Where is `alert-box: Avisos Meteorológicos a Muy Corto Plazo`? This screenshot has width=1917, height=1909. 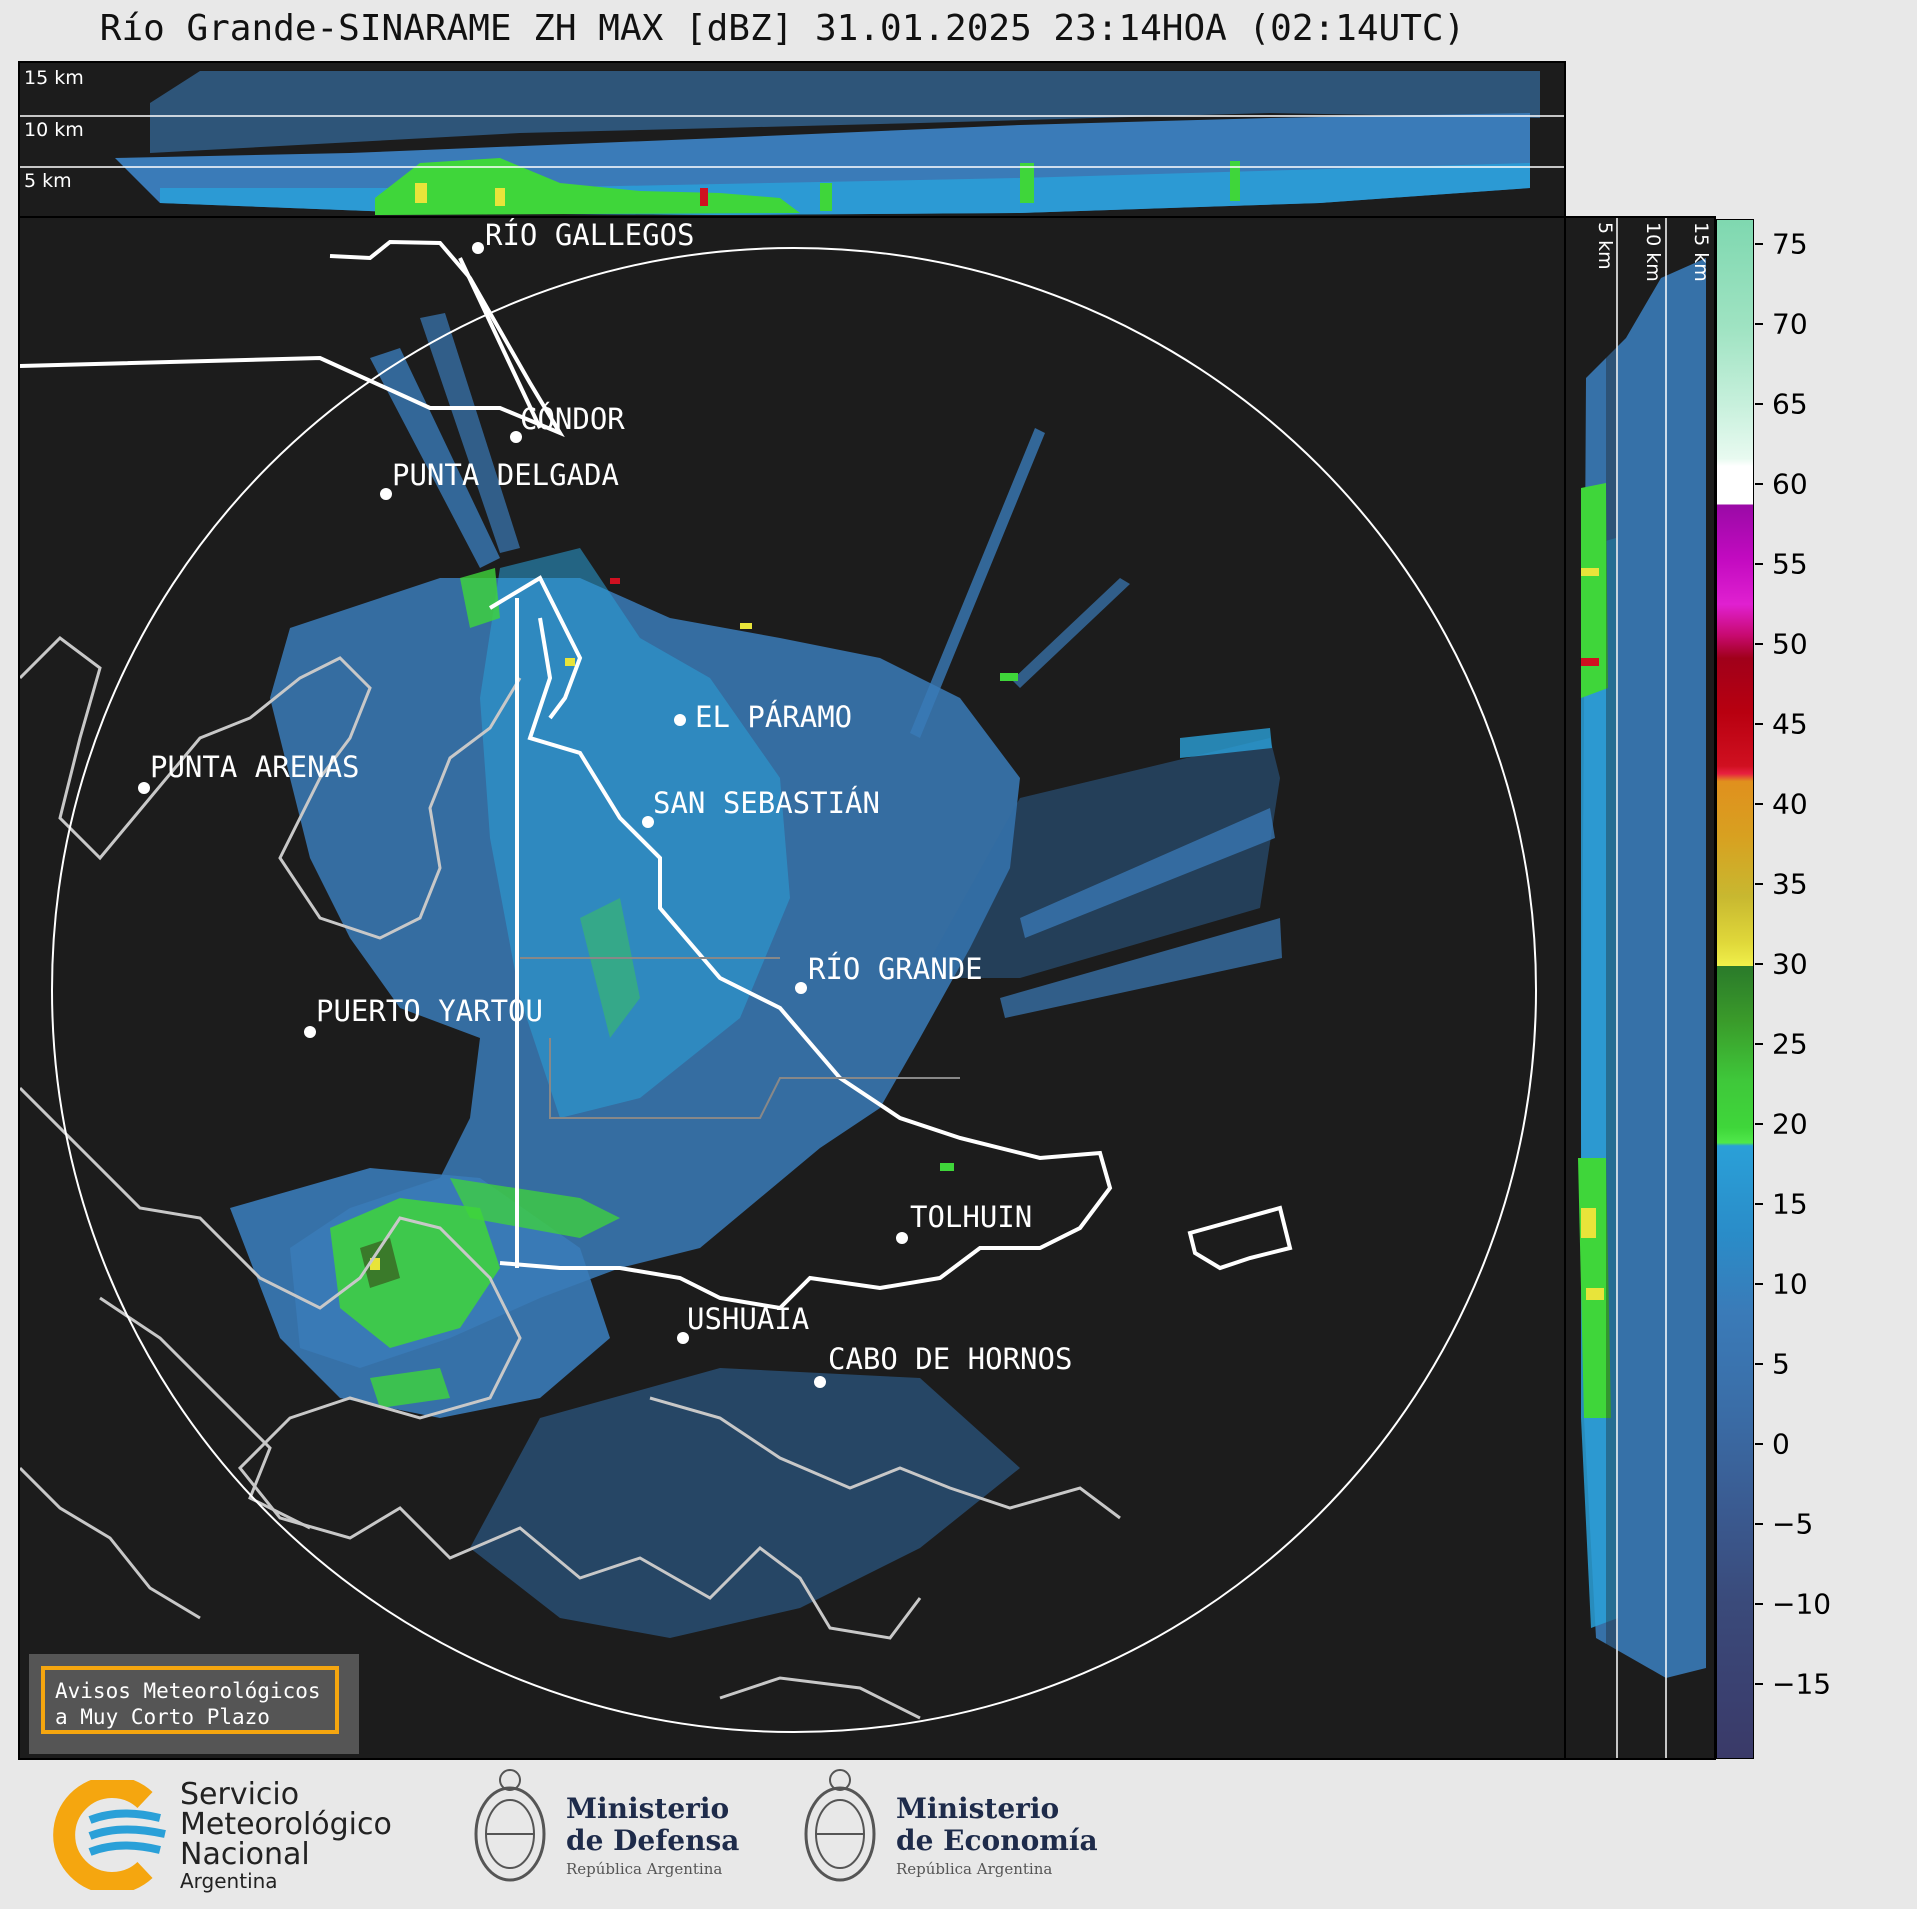 alert-box: Avisos Meteorológicos a Muy Corto Plazo is located at coordinates (194, 1704).